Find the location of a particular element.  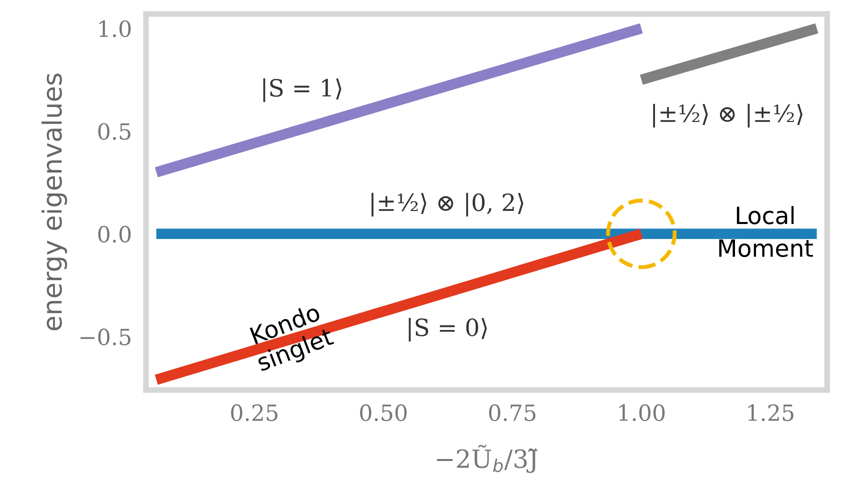

x-tick-label: 0.25 is located at coordinates (254, 413).